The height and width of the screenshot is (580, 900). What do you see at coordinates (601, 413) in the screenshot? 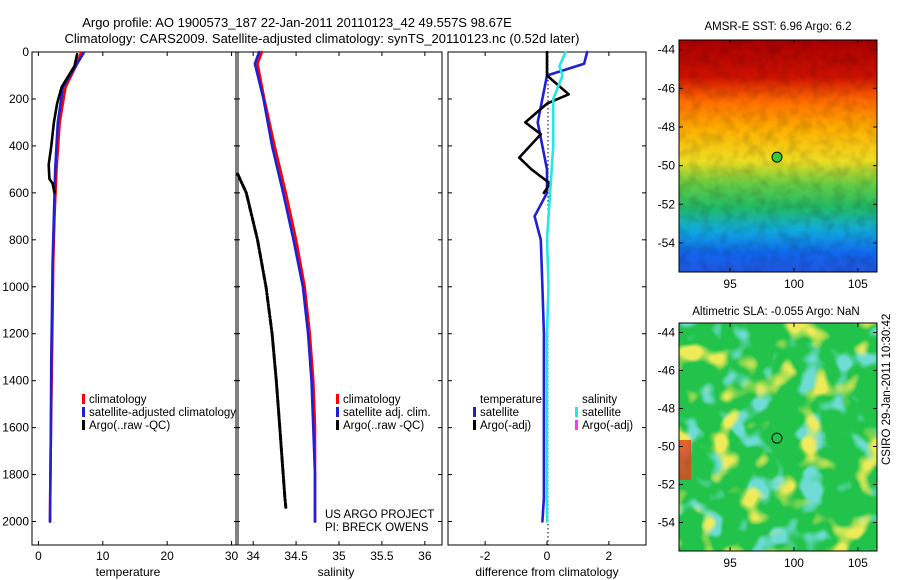
I see `legend-label-sal-satellite: satellite` at bounding box center [601, 413].